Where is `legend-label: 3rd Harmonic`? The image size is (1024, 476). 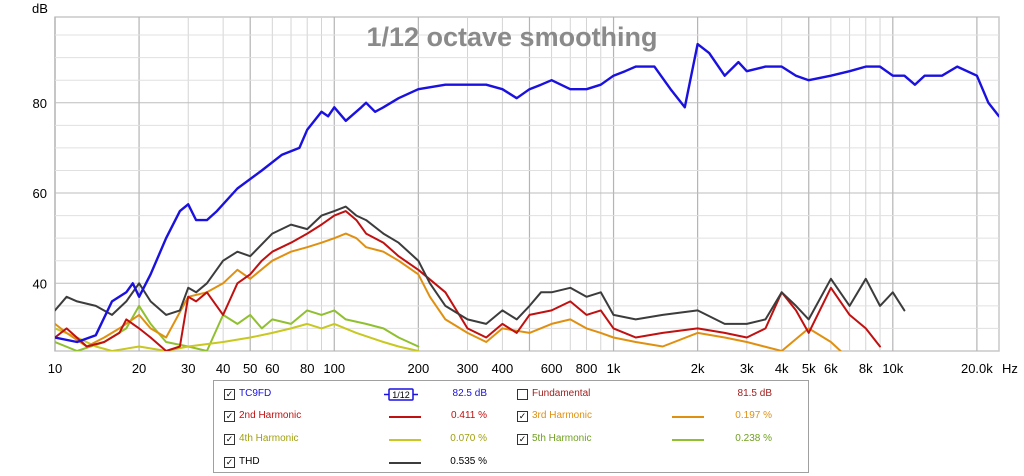 legend-label: 3rd Harmonic is located at coordinates (562, 415).